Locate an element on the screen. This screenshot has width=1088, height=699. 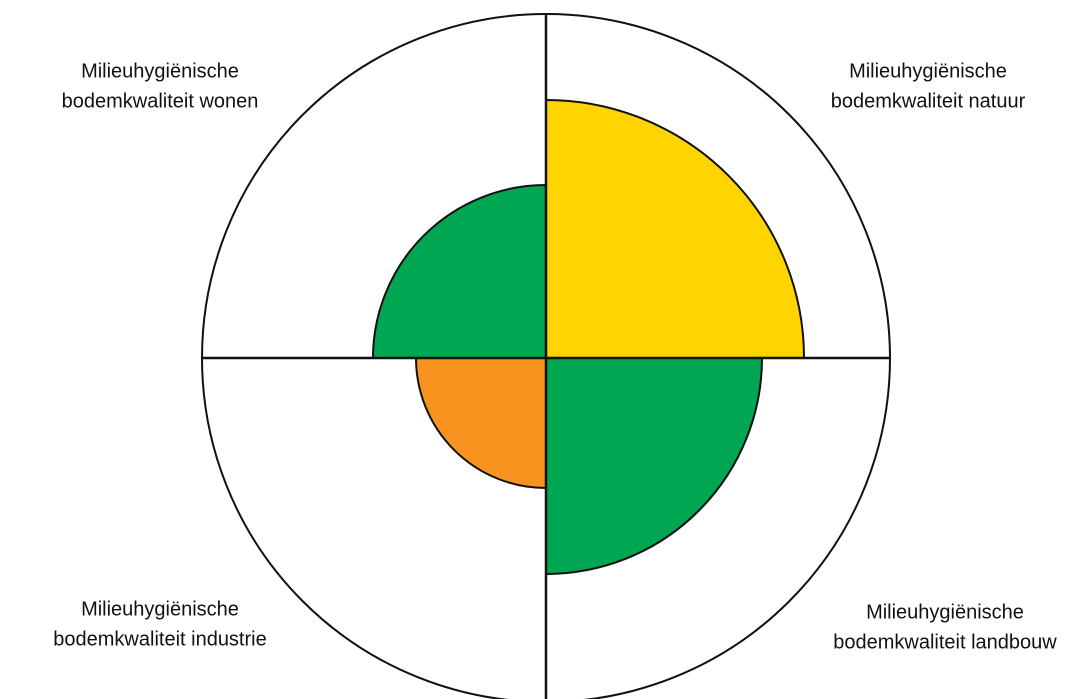
sector-natuur is located at coordinates (675, 228).